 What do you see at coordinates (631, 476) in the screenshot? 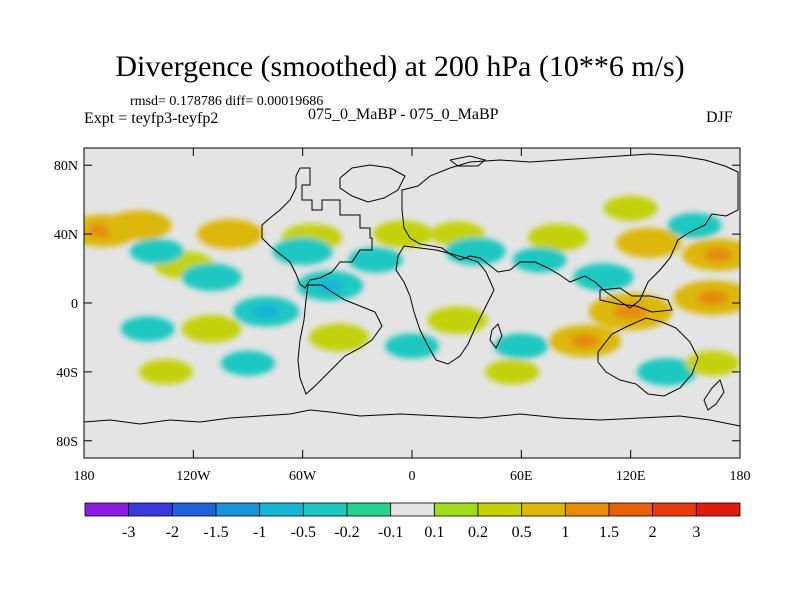
I see `x-tick-label-5: 120E` at bounding box center [631, 476].